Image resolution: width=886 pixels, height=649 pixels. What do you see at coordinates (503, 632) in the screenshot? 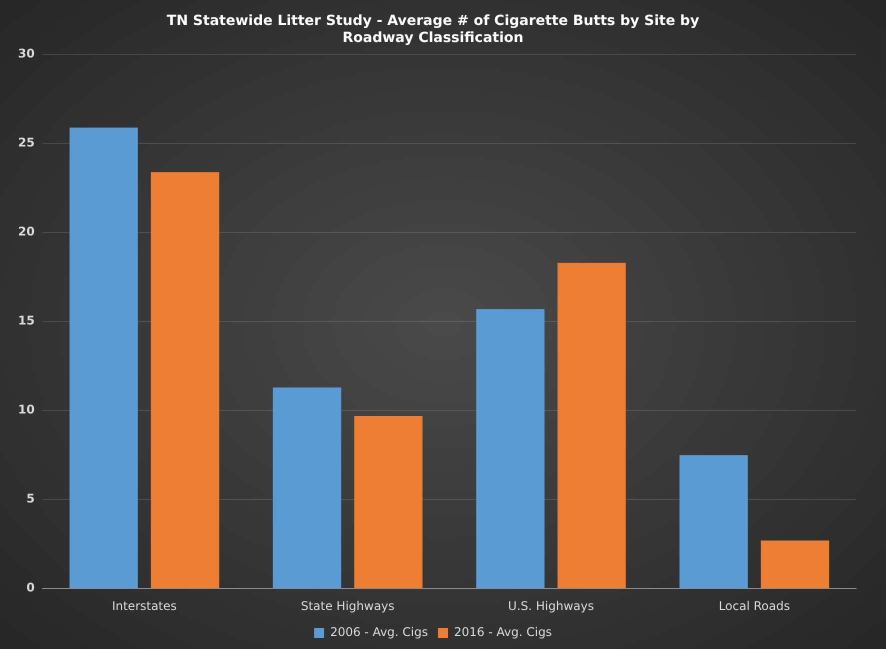
I see `legend-label: 2016 - Avg. Cigs` at bounding box center [503, 632].